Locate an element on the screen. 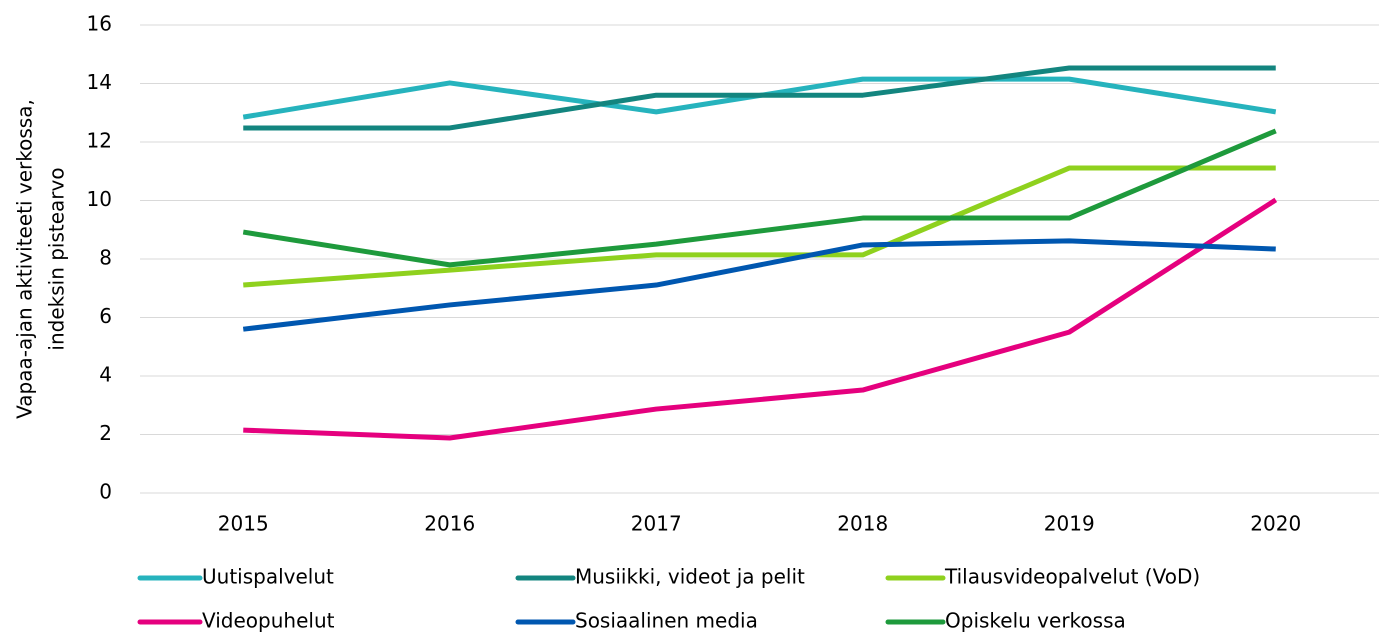  x-tick-label: 2016 is located at coordinates (449, 524).